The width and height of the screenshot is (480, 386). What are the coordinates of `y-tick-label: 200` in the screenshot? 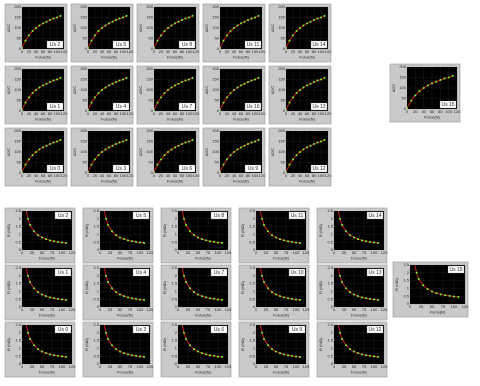 It's located at (281, 68).